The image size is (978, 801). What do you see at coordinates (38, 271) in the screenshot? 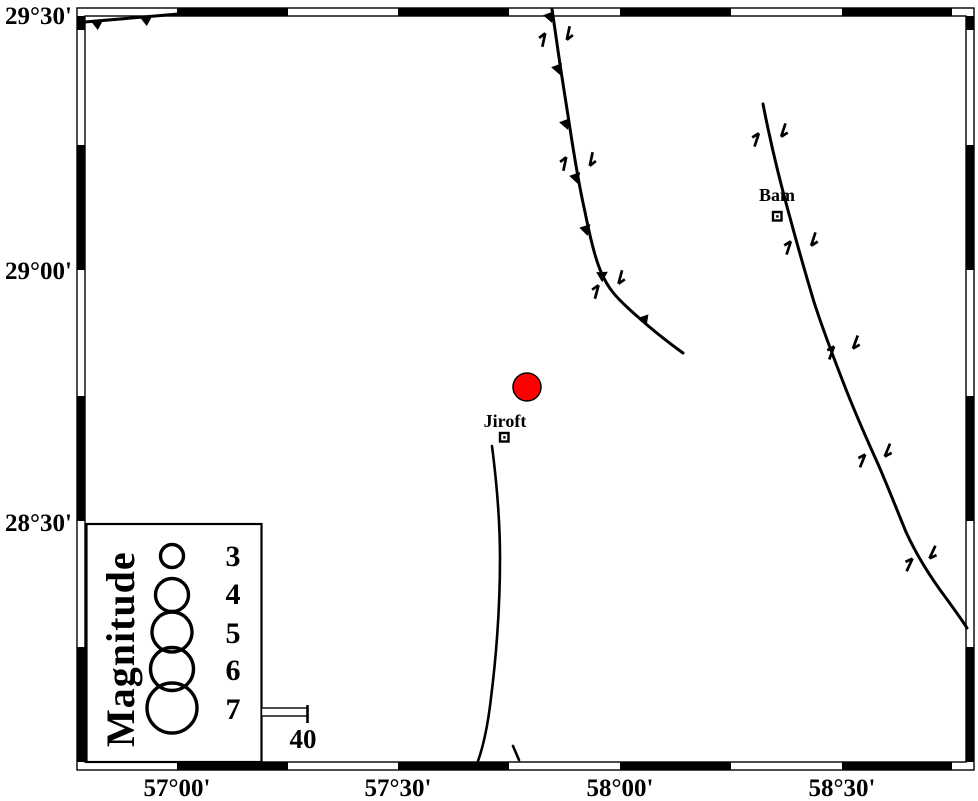
I see `y-tick-label: 29°00'` at bounding box center [38, 271].